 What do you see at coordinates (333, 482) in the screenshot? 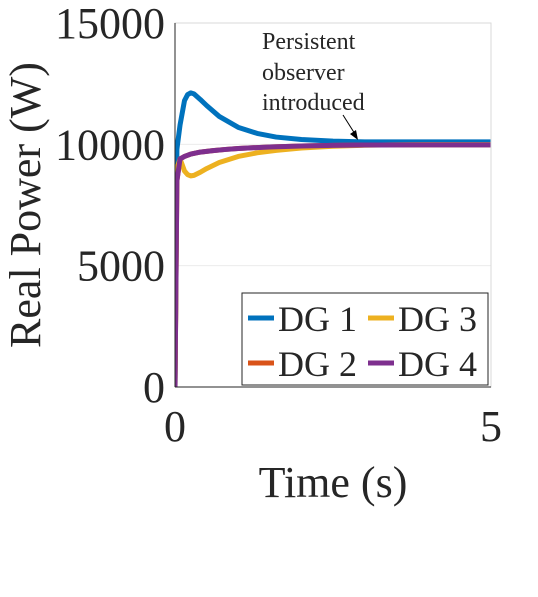
I see `x-axis-label: Time (s)` at bounding box center [333, 482].